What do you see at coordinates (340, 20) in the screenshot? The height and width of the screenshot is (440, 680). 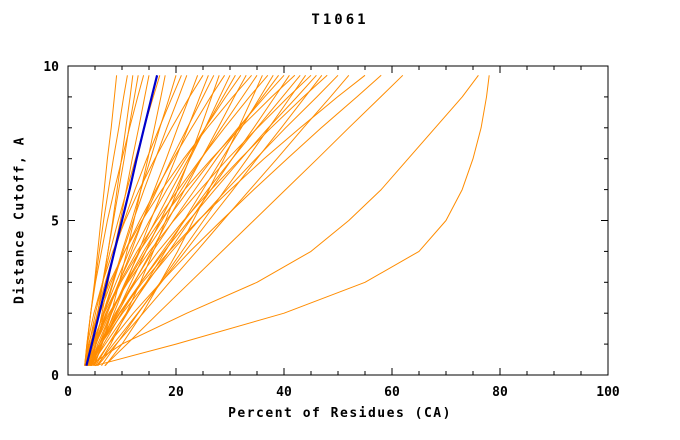 I see `chart-title: T1061` at bounding box center [340, 20].